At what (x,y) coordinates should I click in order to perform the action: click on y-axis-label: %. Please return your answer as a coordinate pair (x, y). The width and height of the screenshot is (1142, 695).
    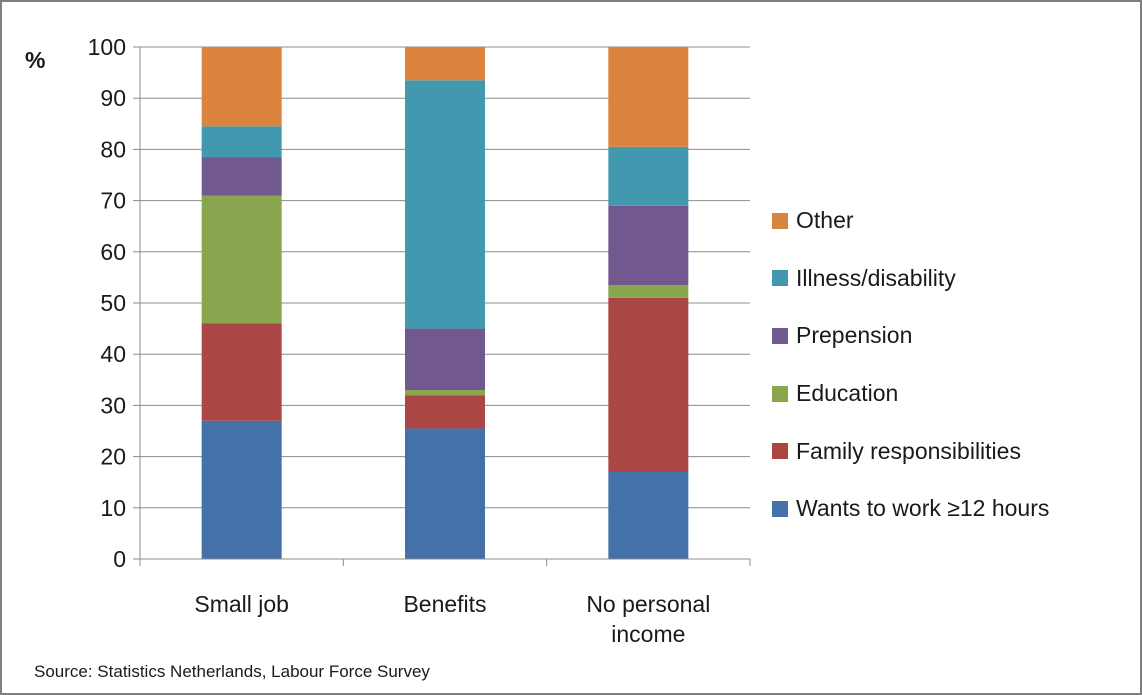
    Looking at the image, I should click on (35, 60).